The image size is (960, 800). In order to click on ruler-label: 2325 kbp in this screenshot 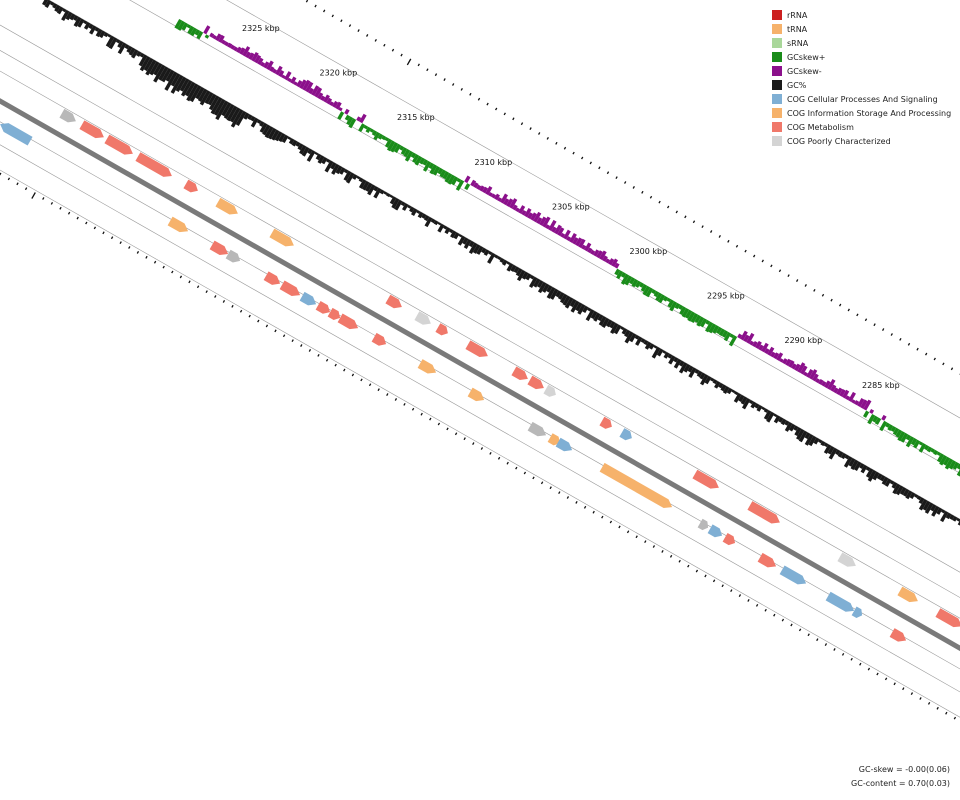, I will do `click(261, 28)`.